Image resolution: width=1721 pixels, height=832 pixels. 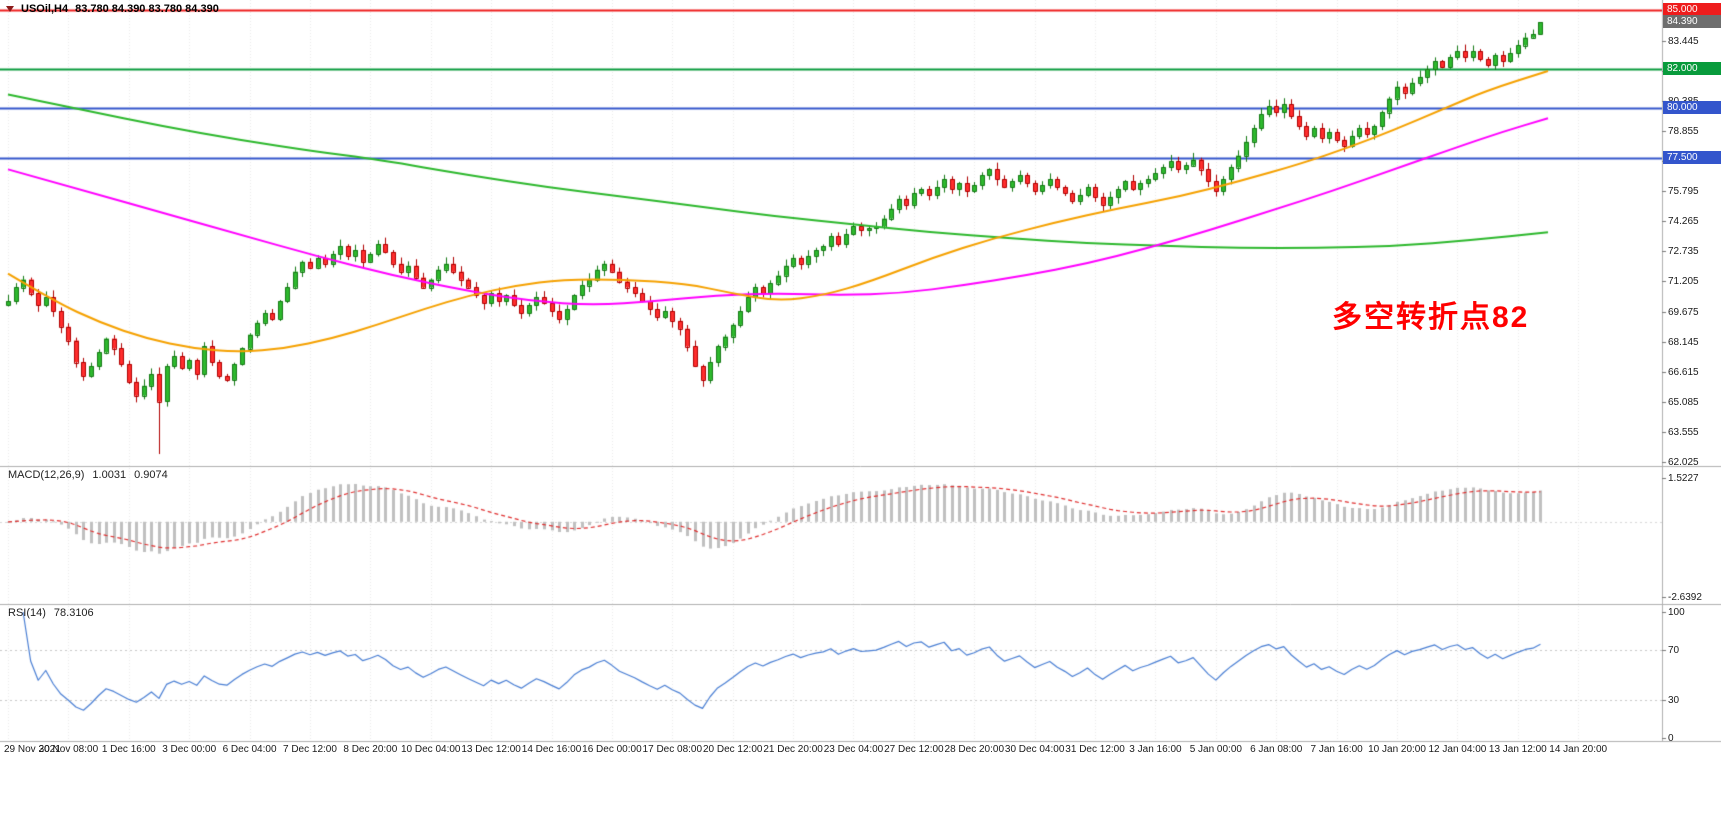 What do you see at coordinates (10, 9) in the screenshot?
I see `collapse-triangle-icon` at bounding box center [10, 9].